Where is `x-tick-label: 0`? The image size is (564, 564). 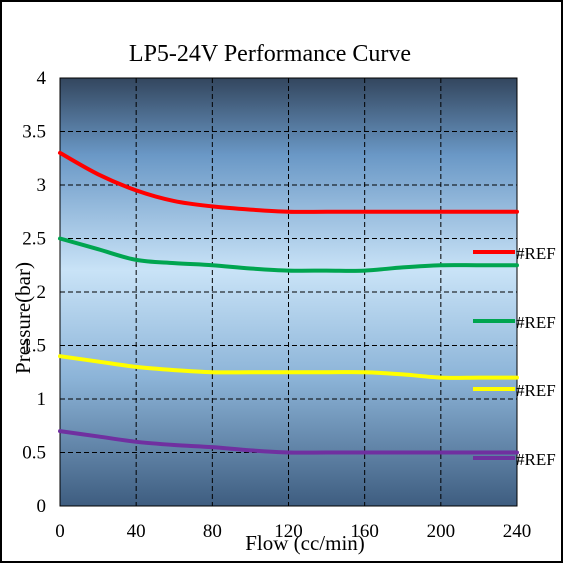 x-tick-label: 0 is located at coordinates (60, 531).